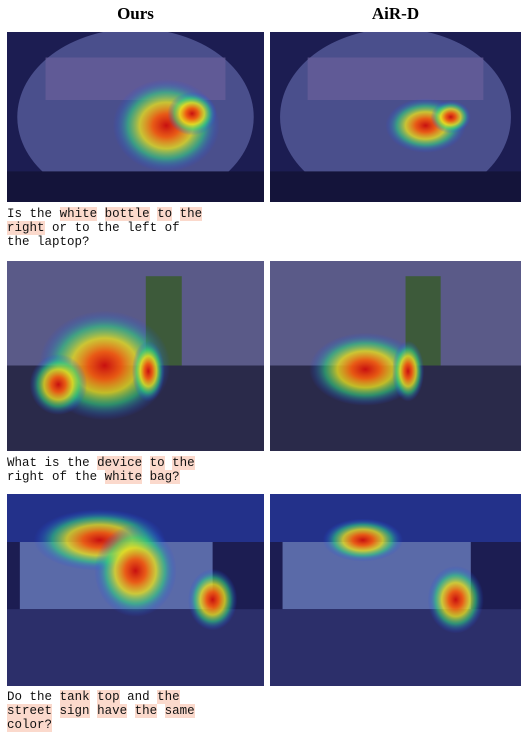 This screenshot has height=734, width=523. What do you see at coordinates (63, 242) in the screenshot?
I see `word: laptop?` at bounding box center [63, 242].